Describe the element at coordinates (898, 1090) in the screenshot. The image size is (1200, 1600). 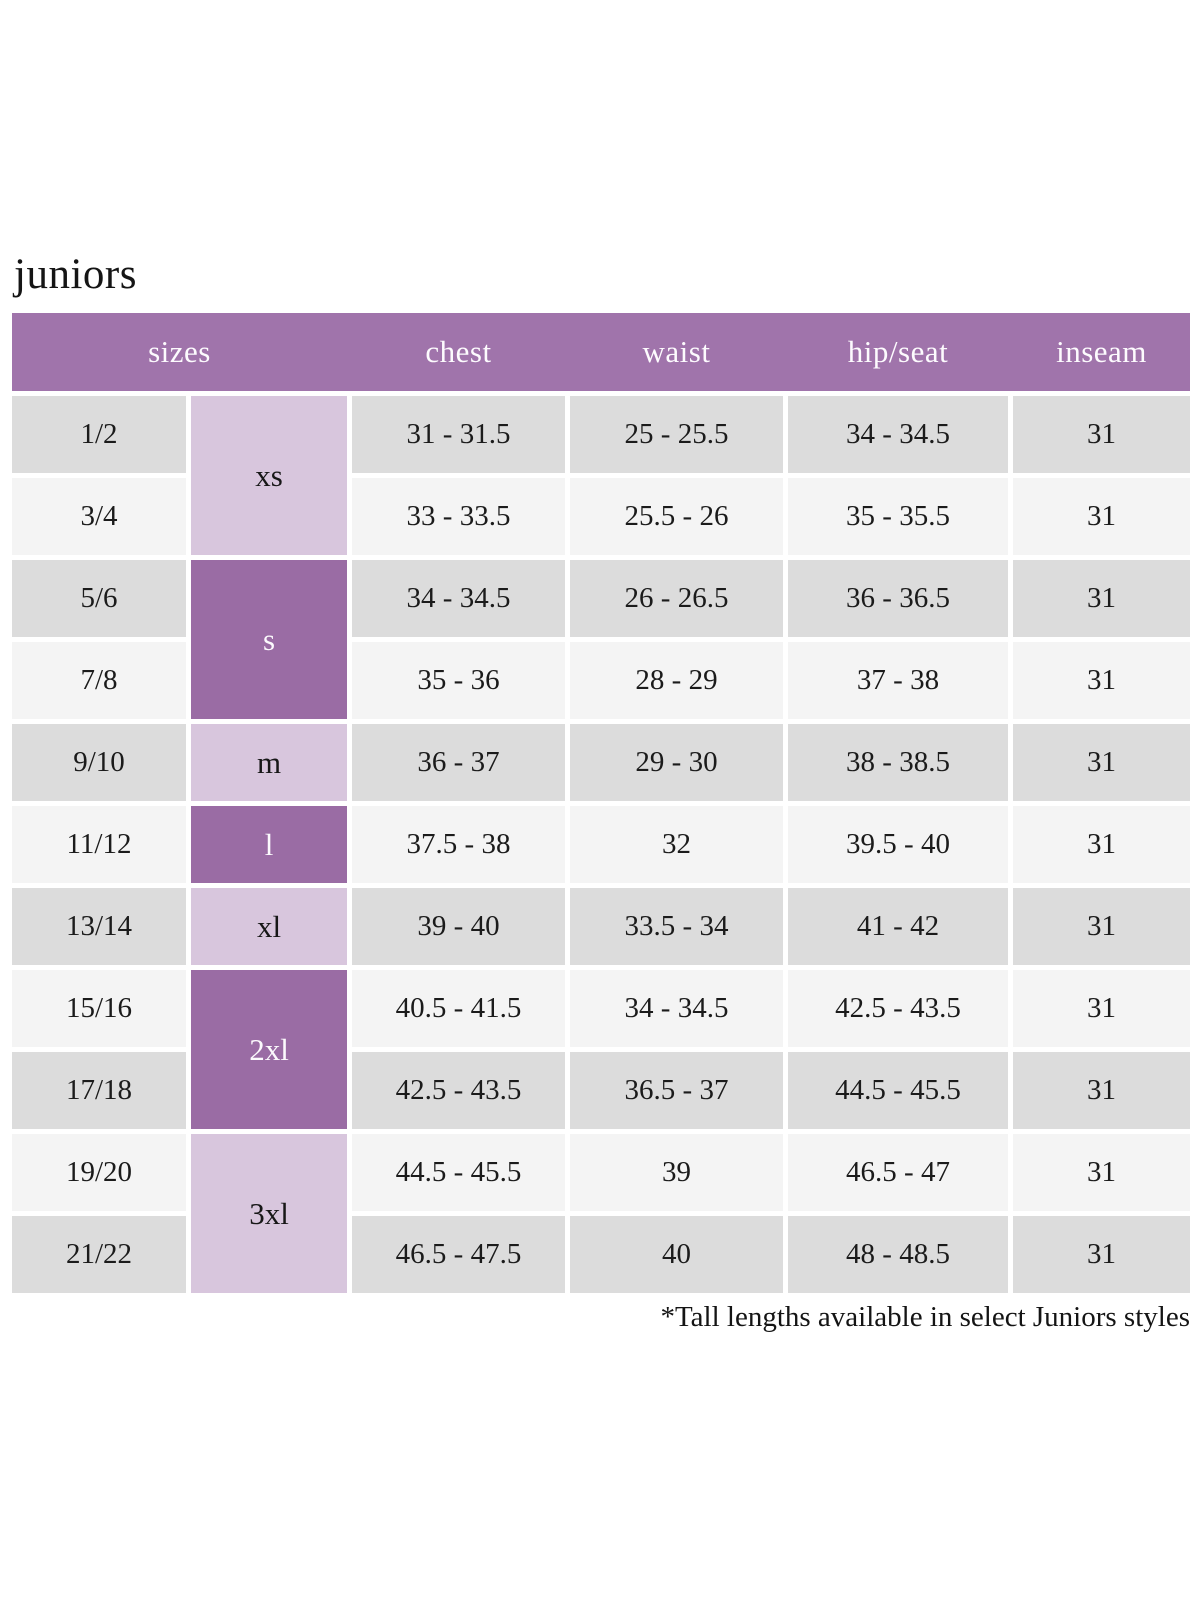
I see `hip-seat-cell: 44.5 - 45.5` at that location.